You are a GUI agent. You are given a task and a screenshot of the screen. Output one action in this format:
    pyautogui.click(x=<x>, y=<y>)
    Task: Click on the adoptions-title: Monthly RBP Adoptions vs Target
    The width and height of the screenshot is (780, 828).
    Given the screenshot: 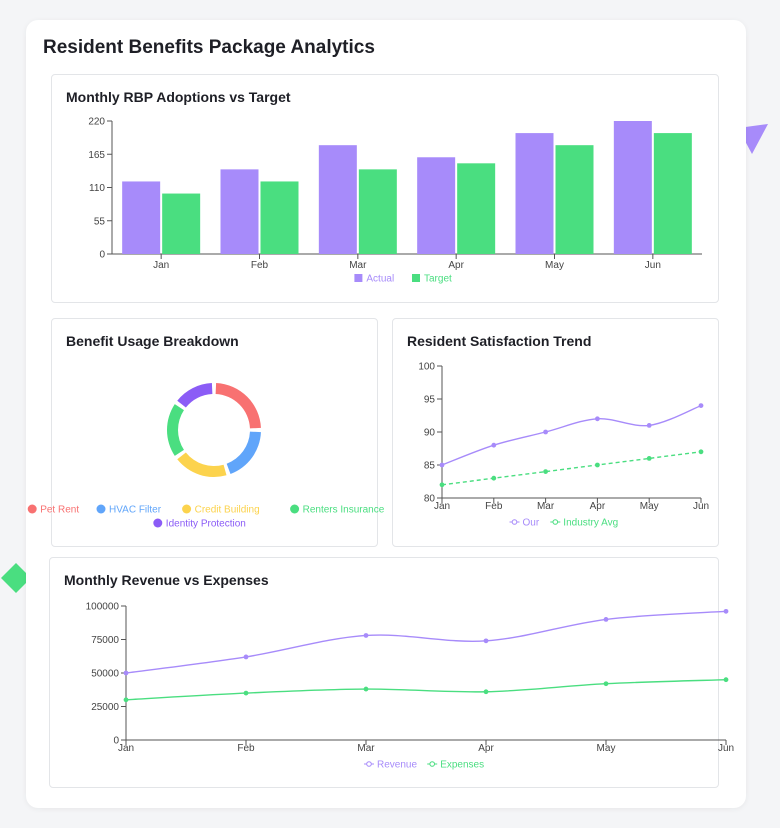 What is the action you would take?
    pyautogui.click(x=178, y=97)
    